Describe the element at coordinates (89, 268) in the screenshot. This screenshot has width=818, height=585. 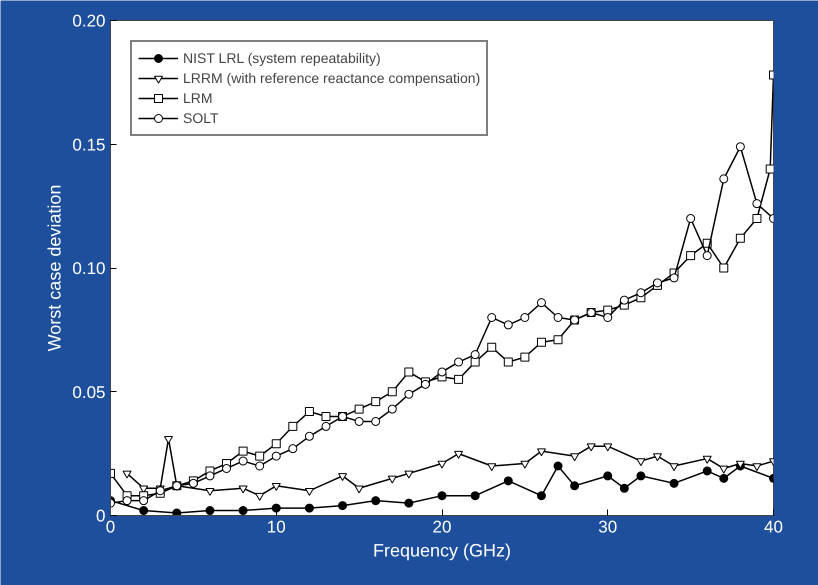
I see `y-tick-label: 0.10` at that location.